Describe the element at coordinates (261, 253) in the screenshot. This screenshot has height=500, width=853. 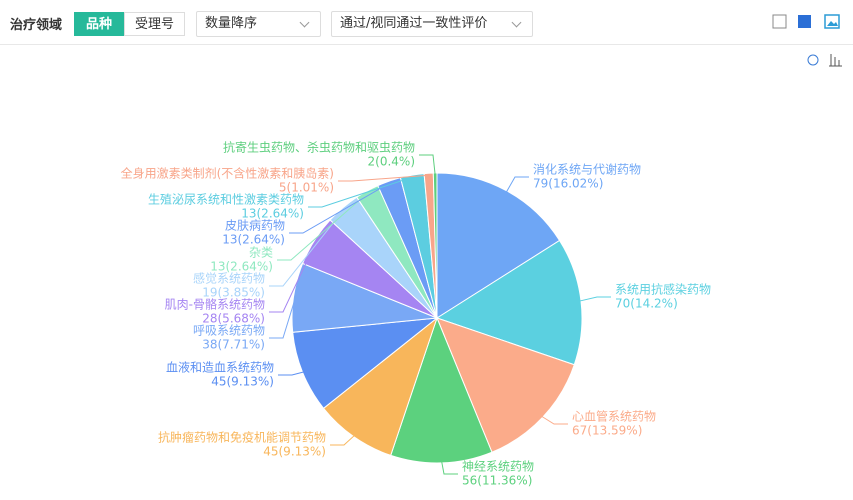
I see `slice-label: 杂类` at that location.